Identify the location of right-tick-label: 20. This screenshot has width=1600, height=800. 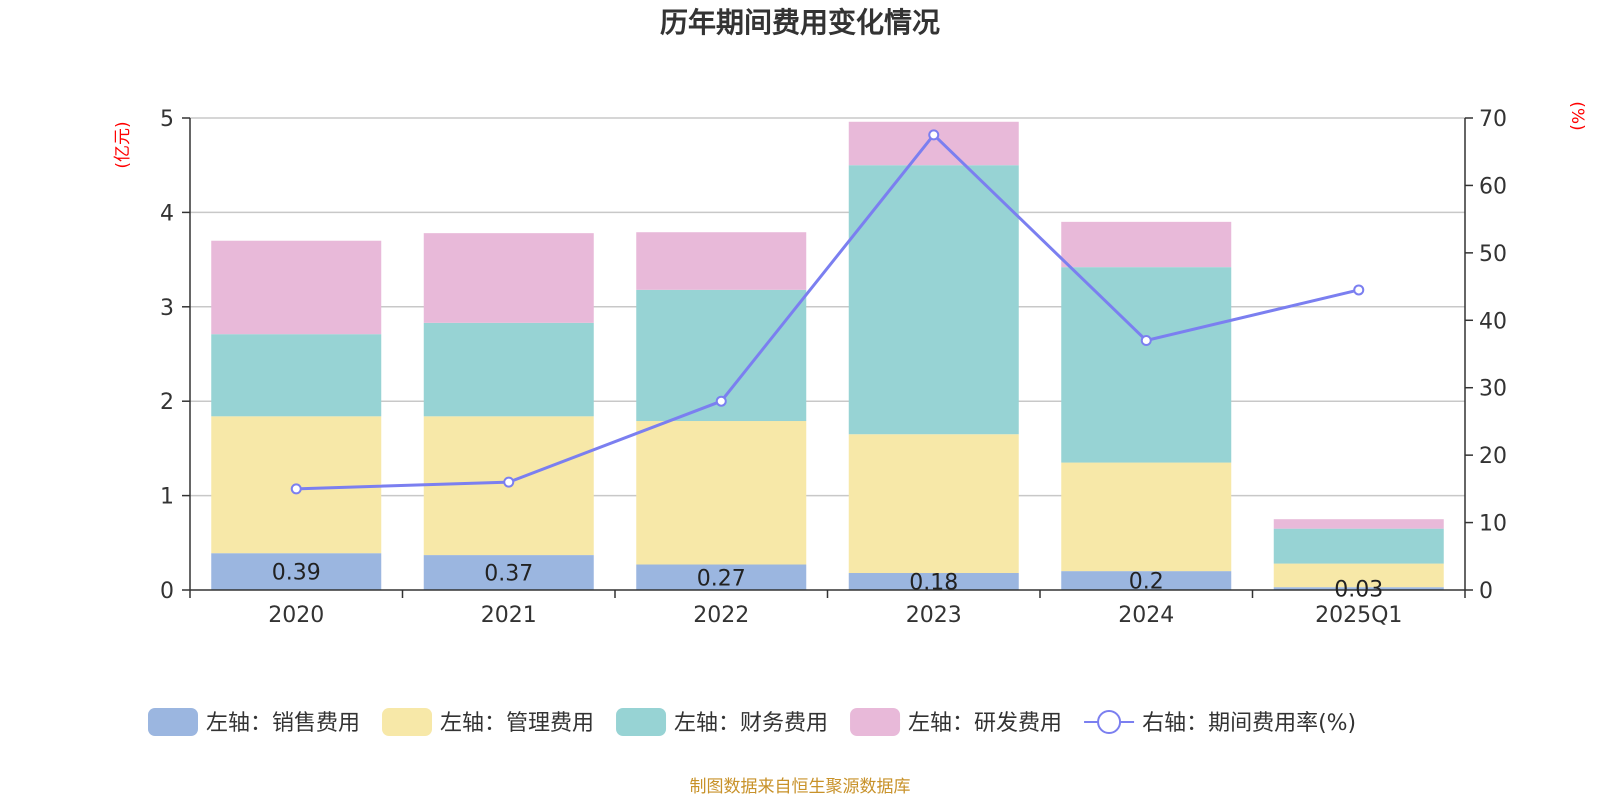
(1493, 456).